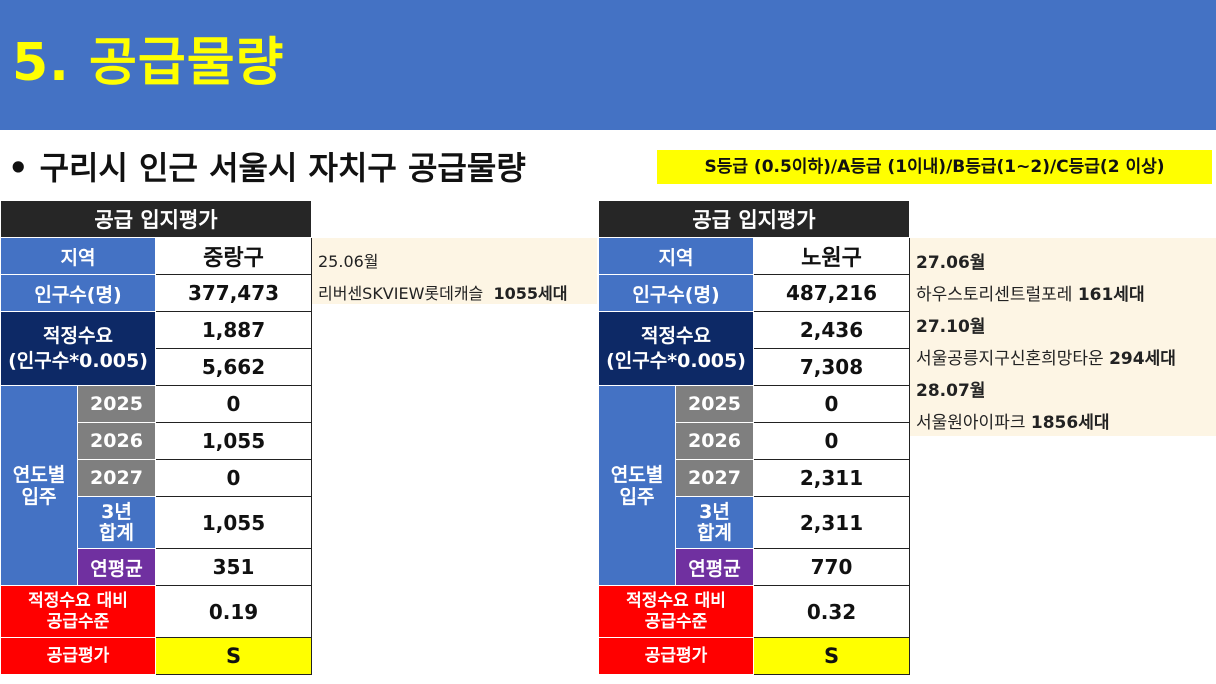  I want to click on note-project-units: 161세대, so click(1111, 295).